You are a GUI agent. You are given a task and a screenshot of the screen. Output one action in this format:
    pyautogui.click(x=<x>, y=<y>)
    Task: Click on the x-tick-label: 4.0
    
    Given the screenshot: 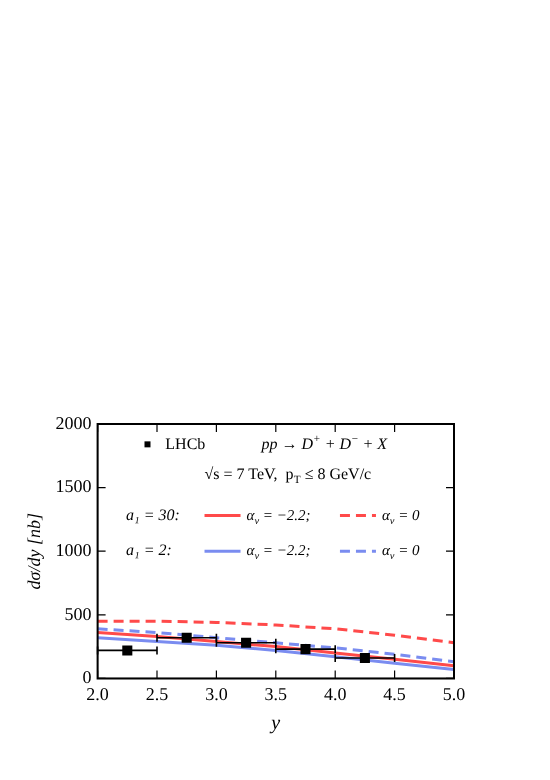 What is the action you would take?
    pyautogui.click(x=335, y=693)
    